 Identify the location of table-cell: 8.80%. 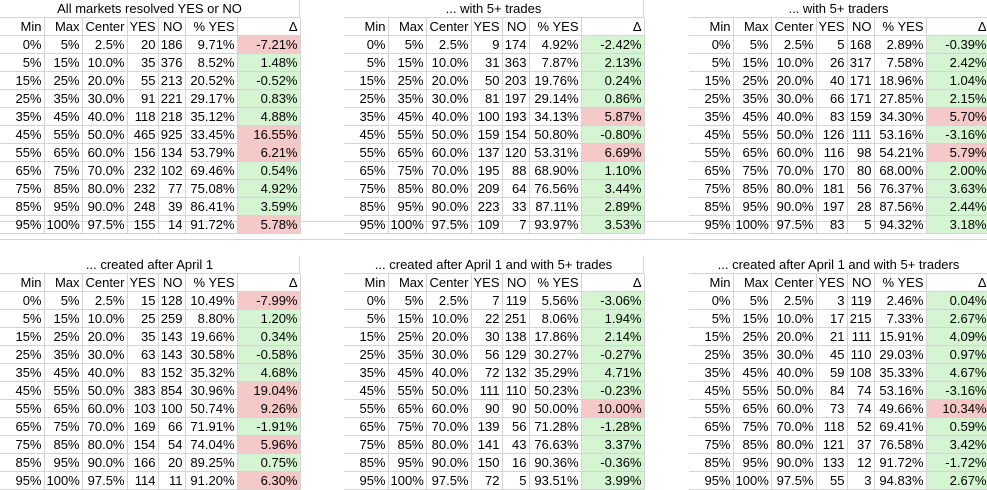
(211, 318).